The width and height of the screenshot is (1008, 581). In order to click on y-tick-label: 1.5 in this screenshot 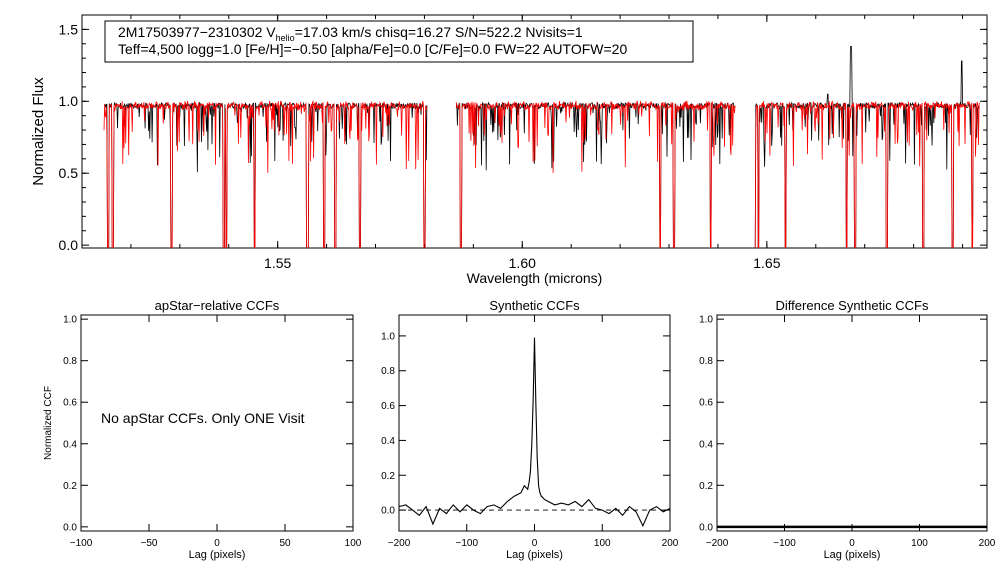, I will do `click(69, 29)`.